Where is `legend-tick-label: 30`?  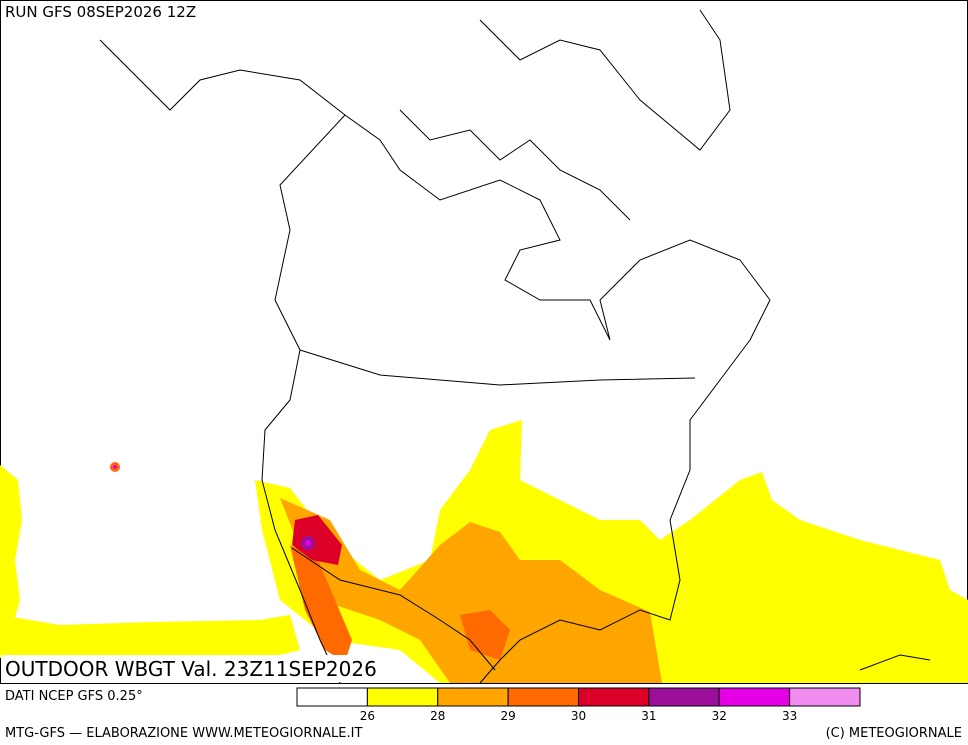
legend-tick-label: 30 is located at coordinates (578, 716).